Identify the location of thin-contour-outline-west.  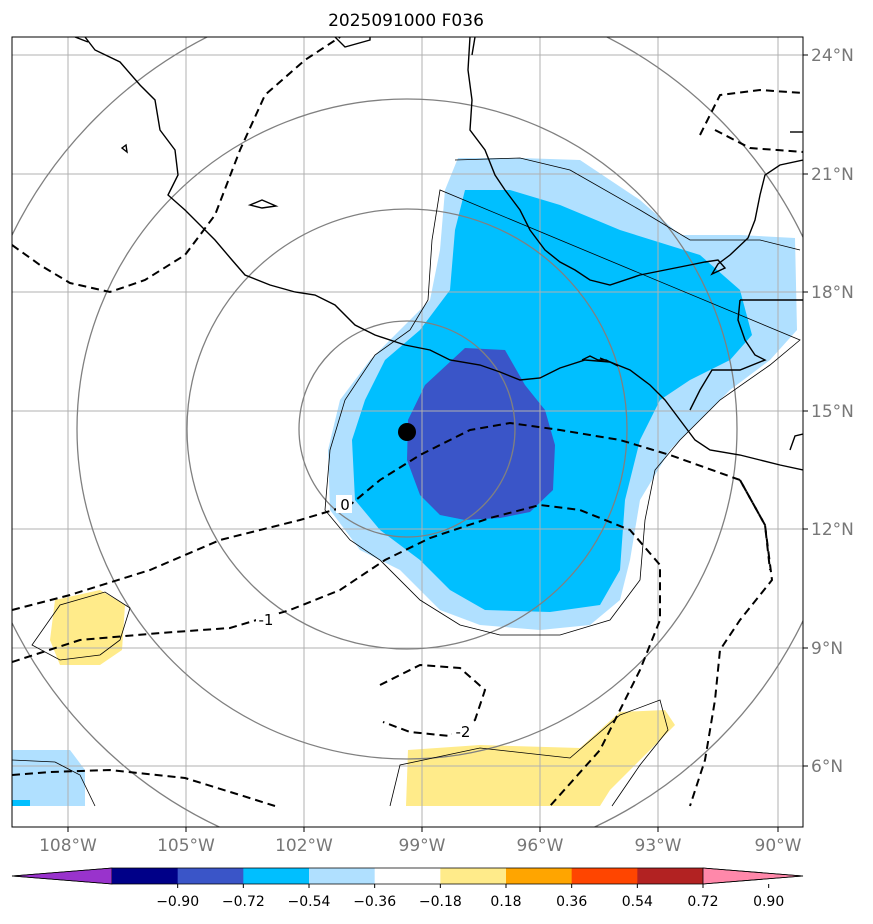
(81, 626).